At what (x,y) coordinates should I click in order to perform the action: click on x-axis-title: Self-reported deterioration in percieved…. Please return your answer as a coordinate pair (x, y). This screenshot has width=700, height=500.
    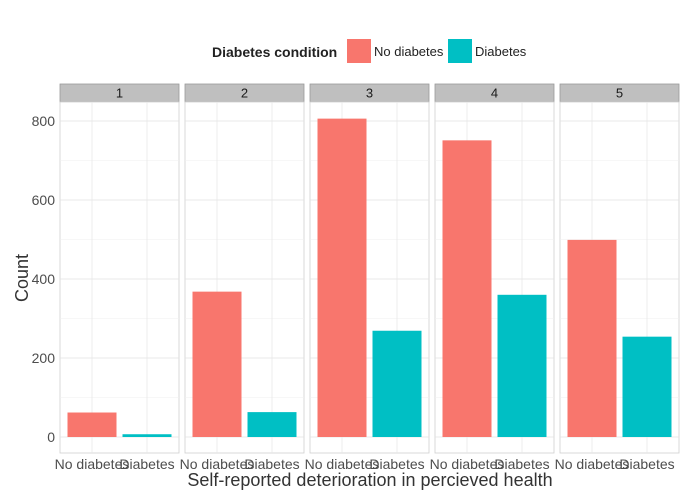
    Looking at the image, I should click on (369, 480).